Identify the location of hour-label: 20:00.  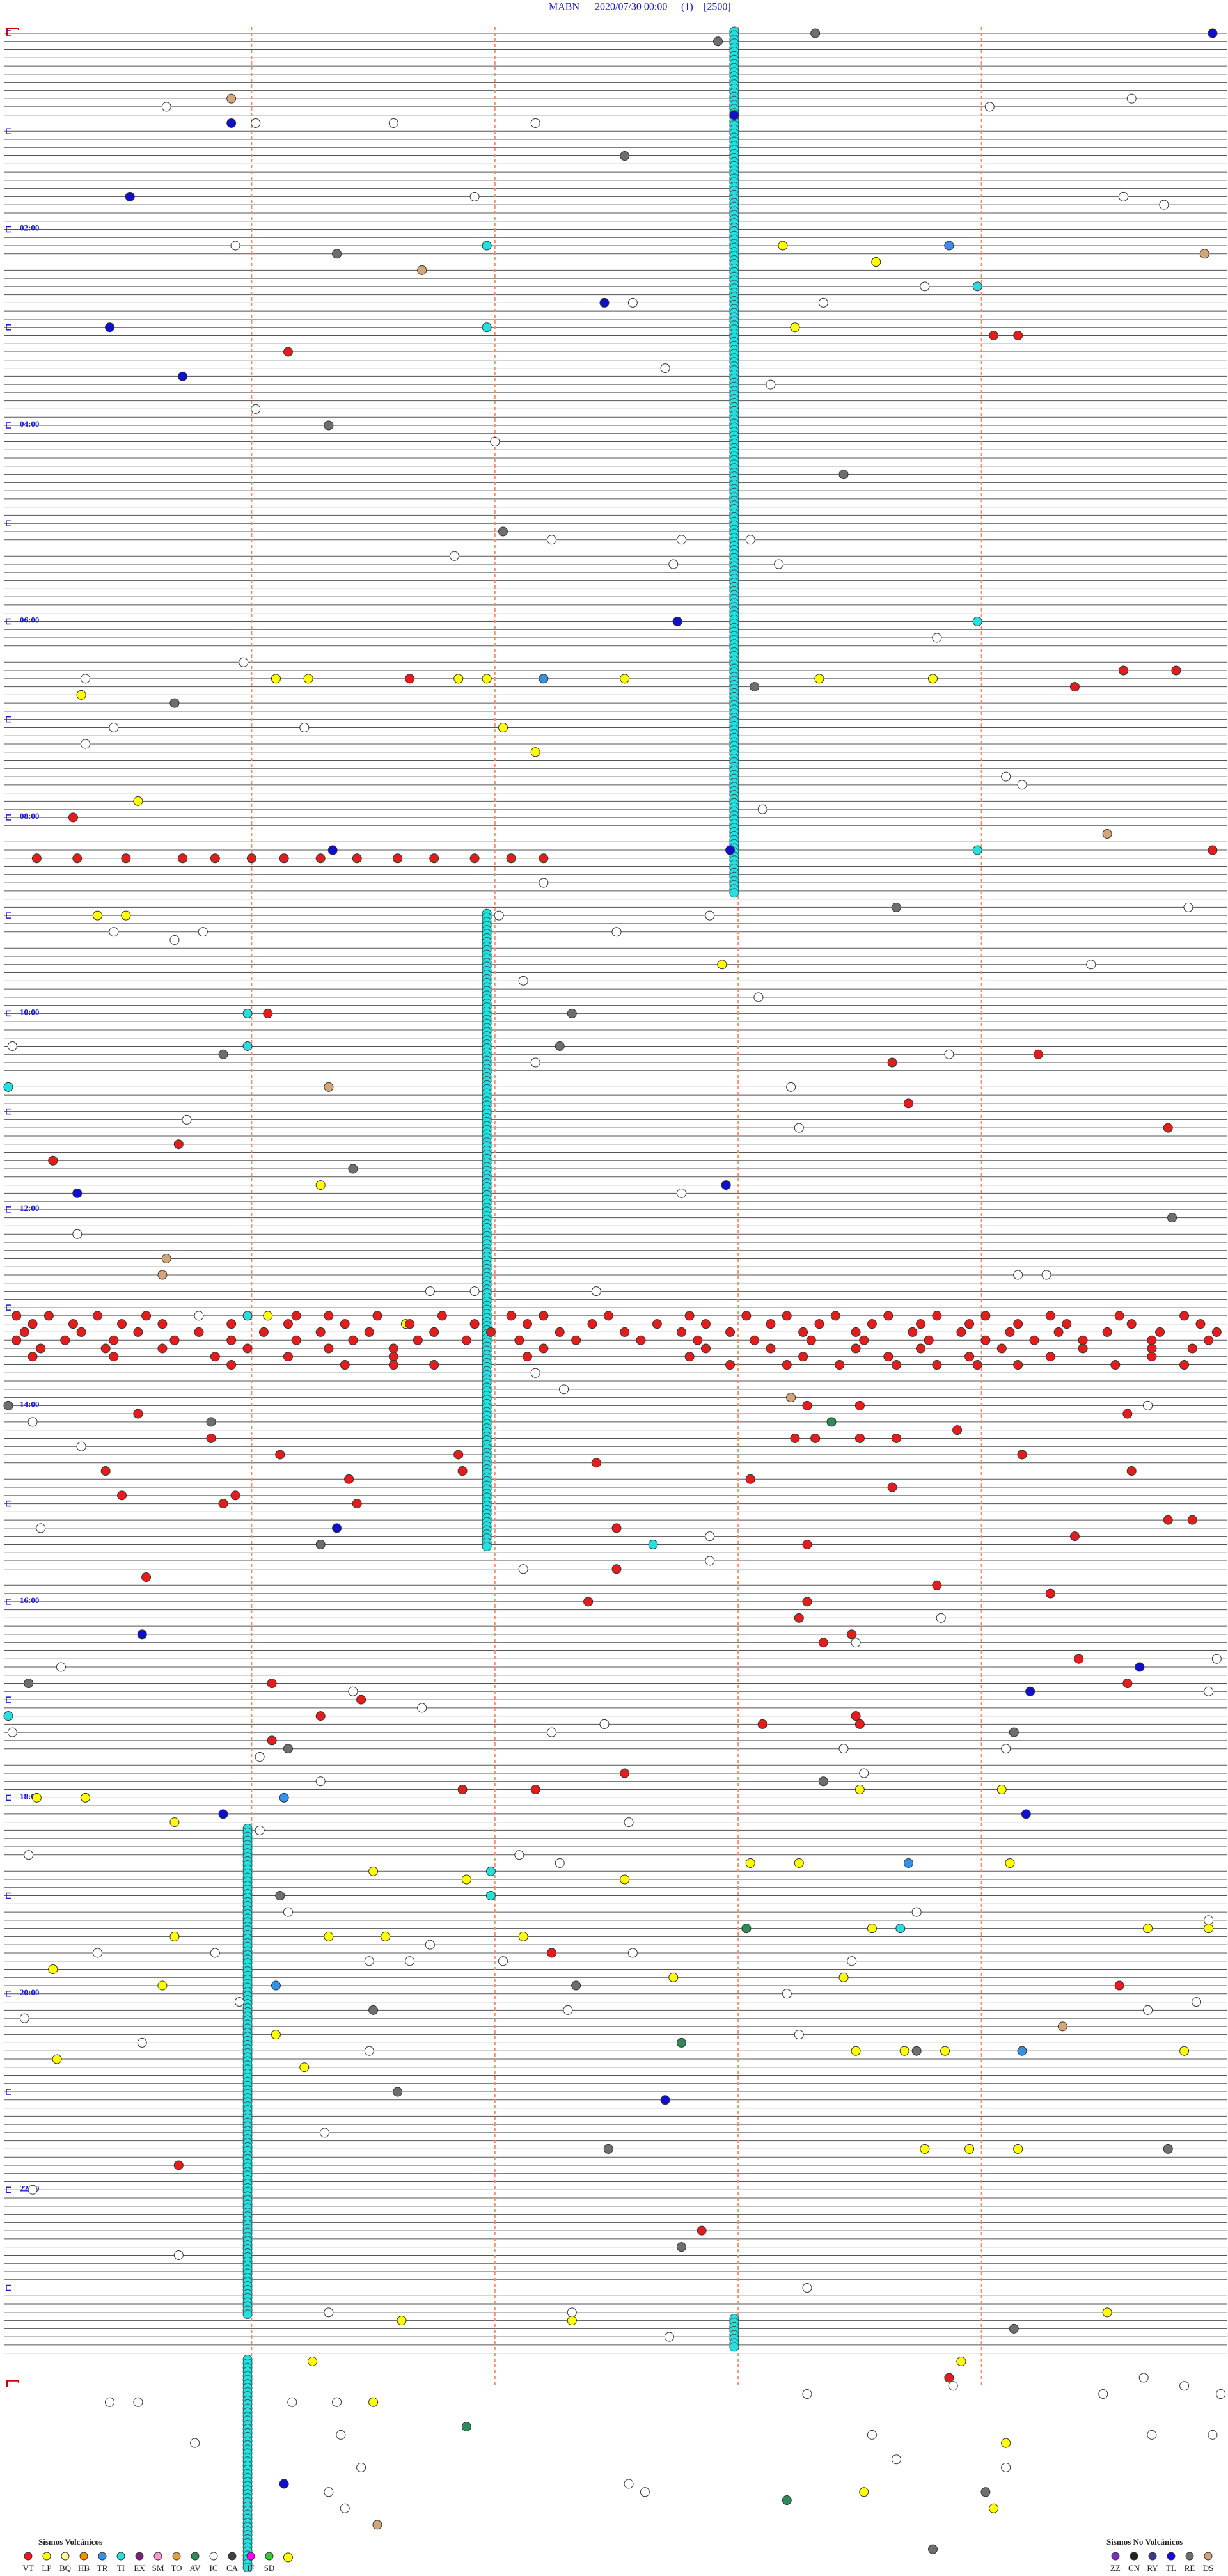
(29, 1992).